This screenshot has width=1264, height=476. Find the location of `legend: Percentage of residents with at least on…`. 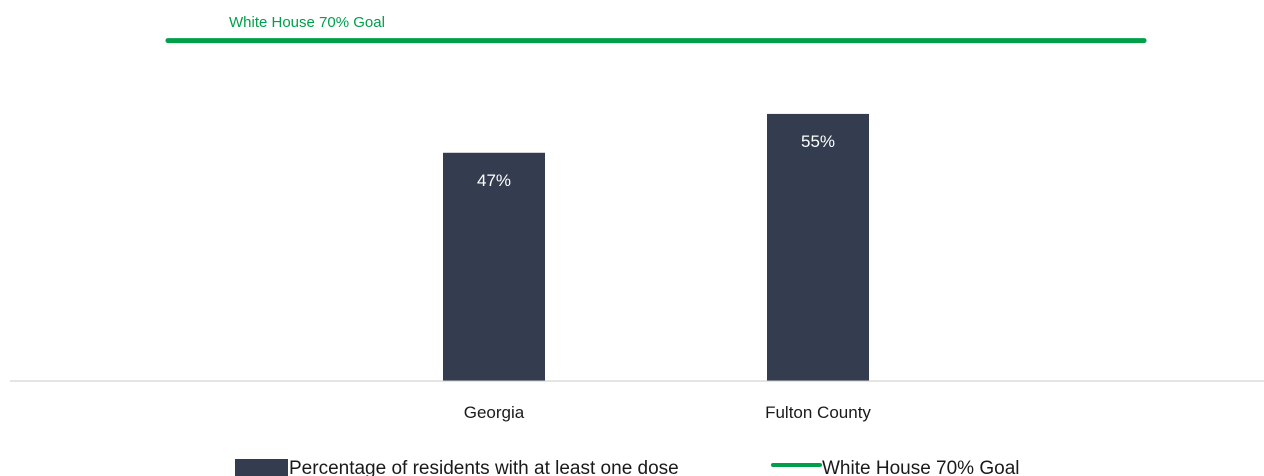

legend: Percentage of residents with at least on… is located at coordinates (627, 467).